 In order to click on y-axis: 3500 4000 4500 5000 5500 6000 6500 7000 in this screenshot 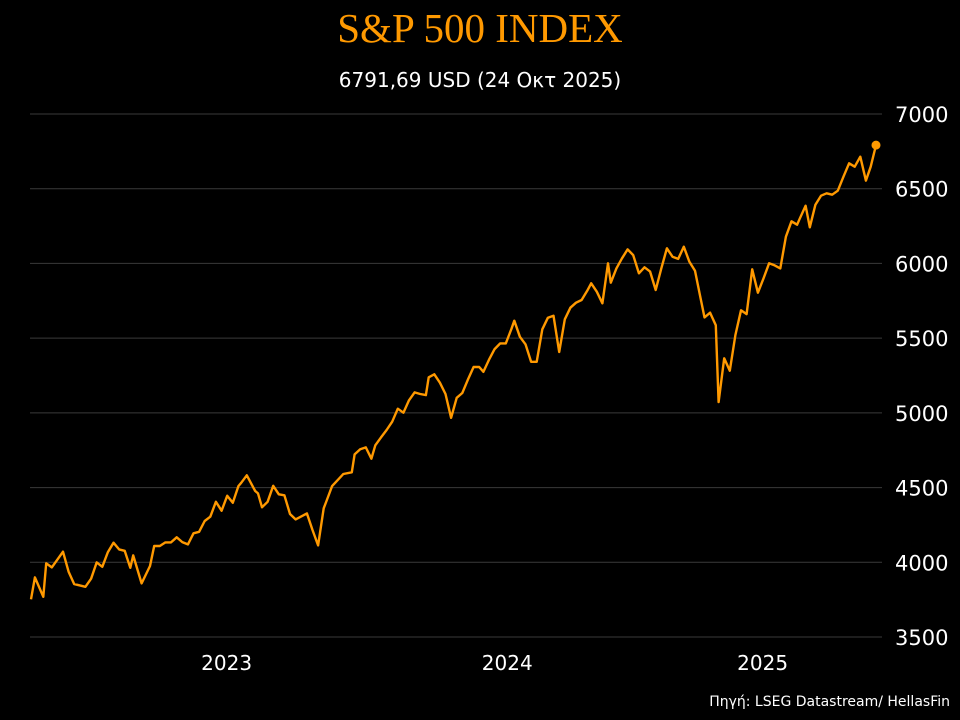, I will do `click(921, 376)`.